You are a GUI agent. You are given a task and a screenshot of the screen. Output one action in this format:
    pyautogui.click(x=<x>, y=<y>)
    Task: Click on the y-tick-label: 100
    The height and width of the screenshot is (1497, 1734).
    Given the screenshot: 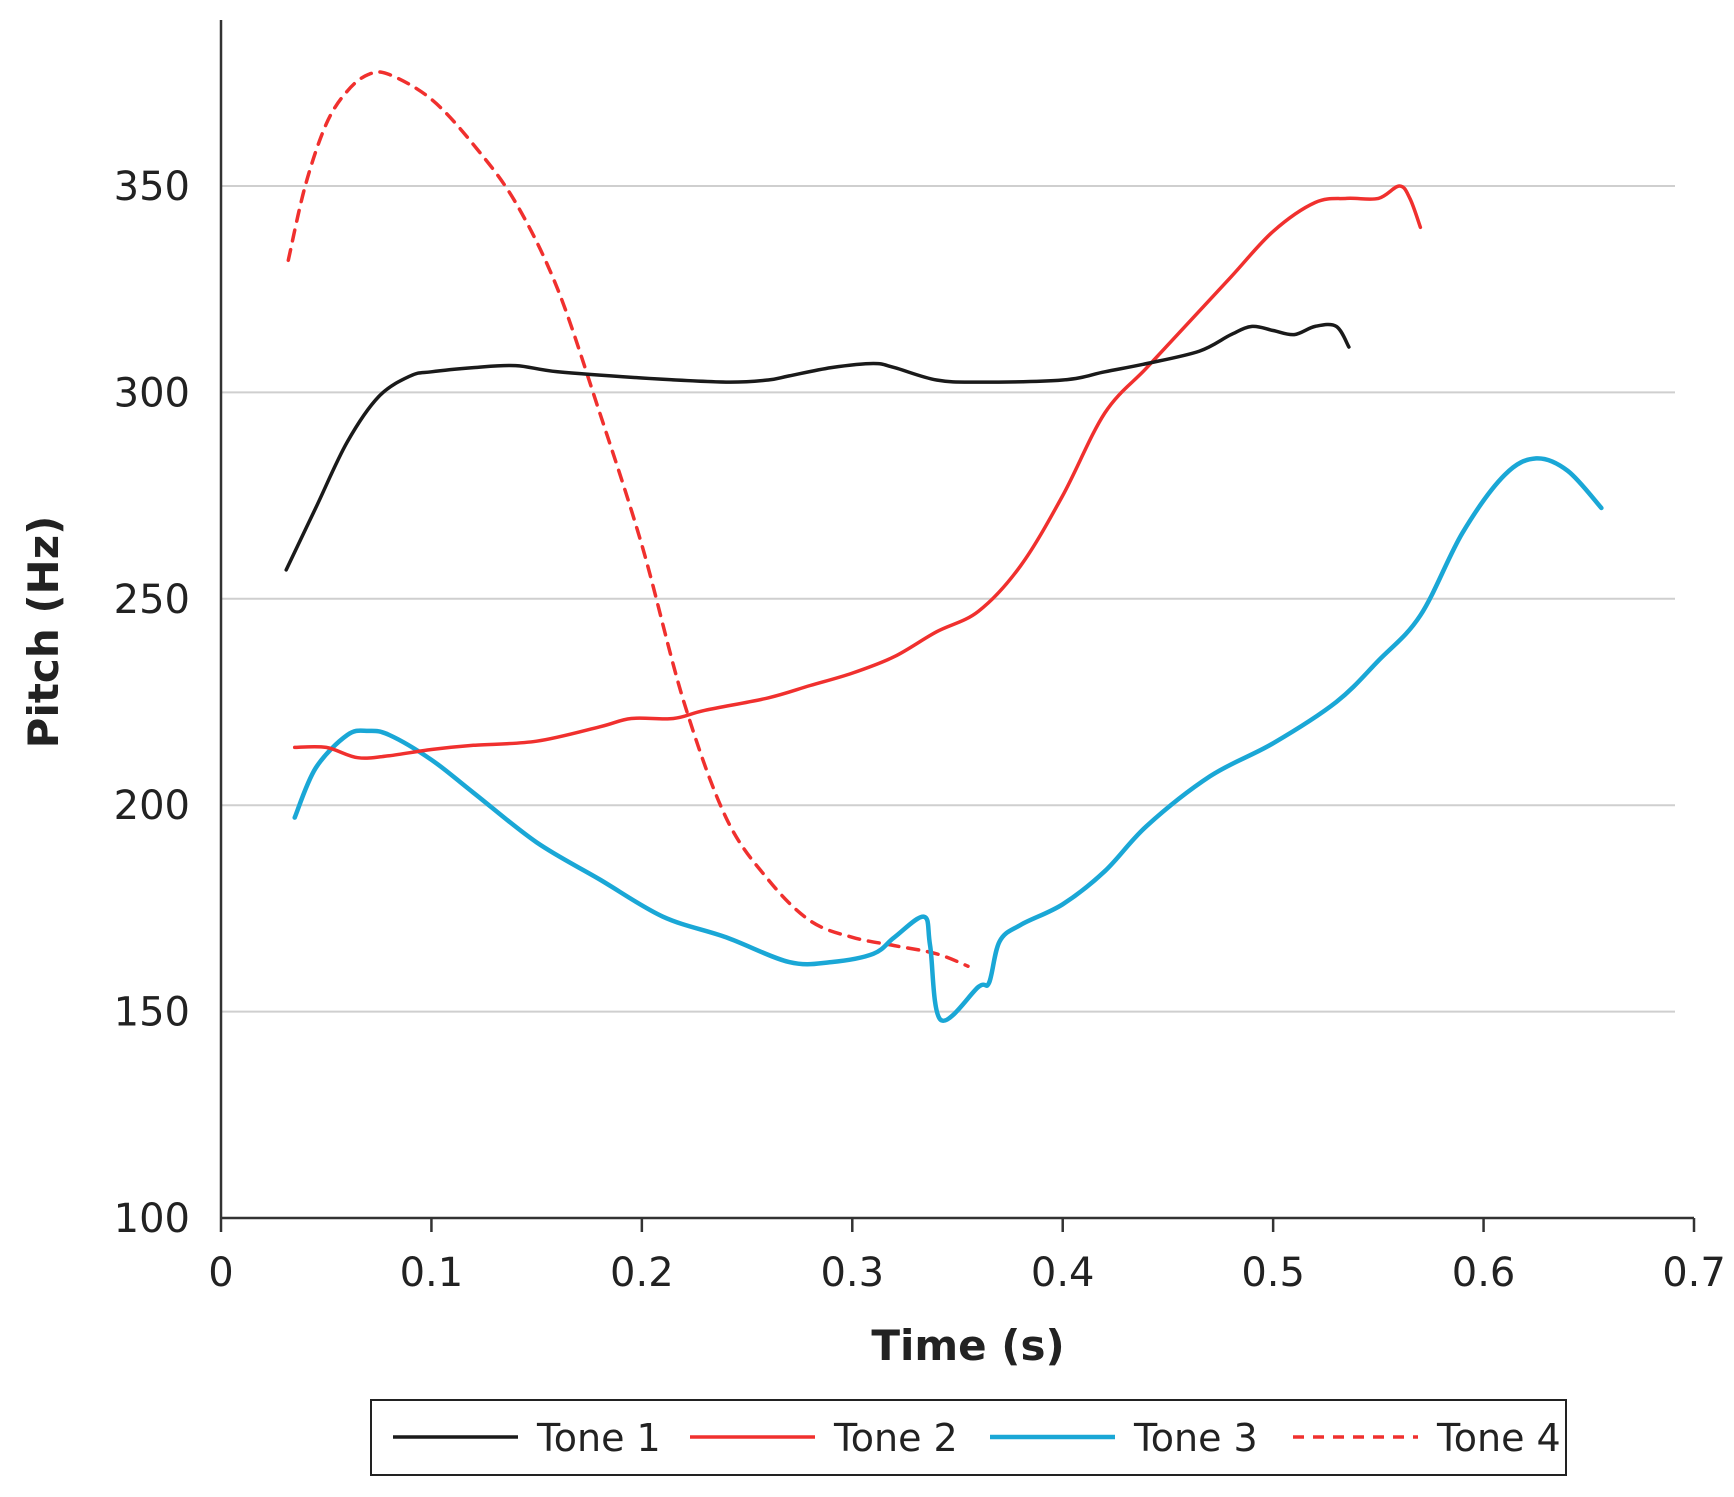 What is the action you would take?
    pyautogui.click(x=152, y=1219)
    